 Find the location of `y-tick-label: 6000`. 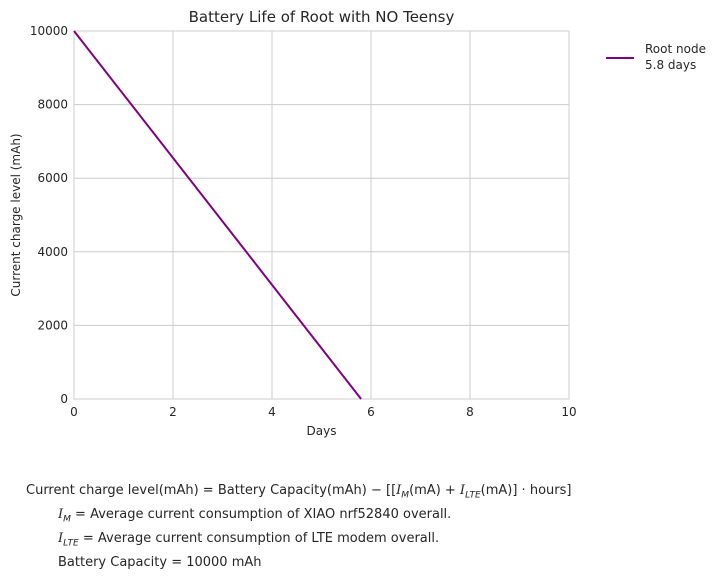

y-tick-label: 6000 is located at coordinates (52, 178).